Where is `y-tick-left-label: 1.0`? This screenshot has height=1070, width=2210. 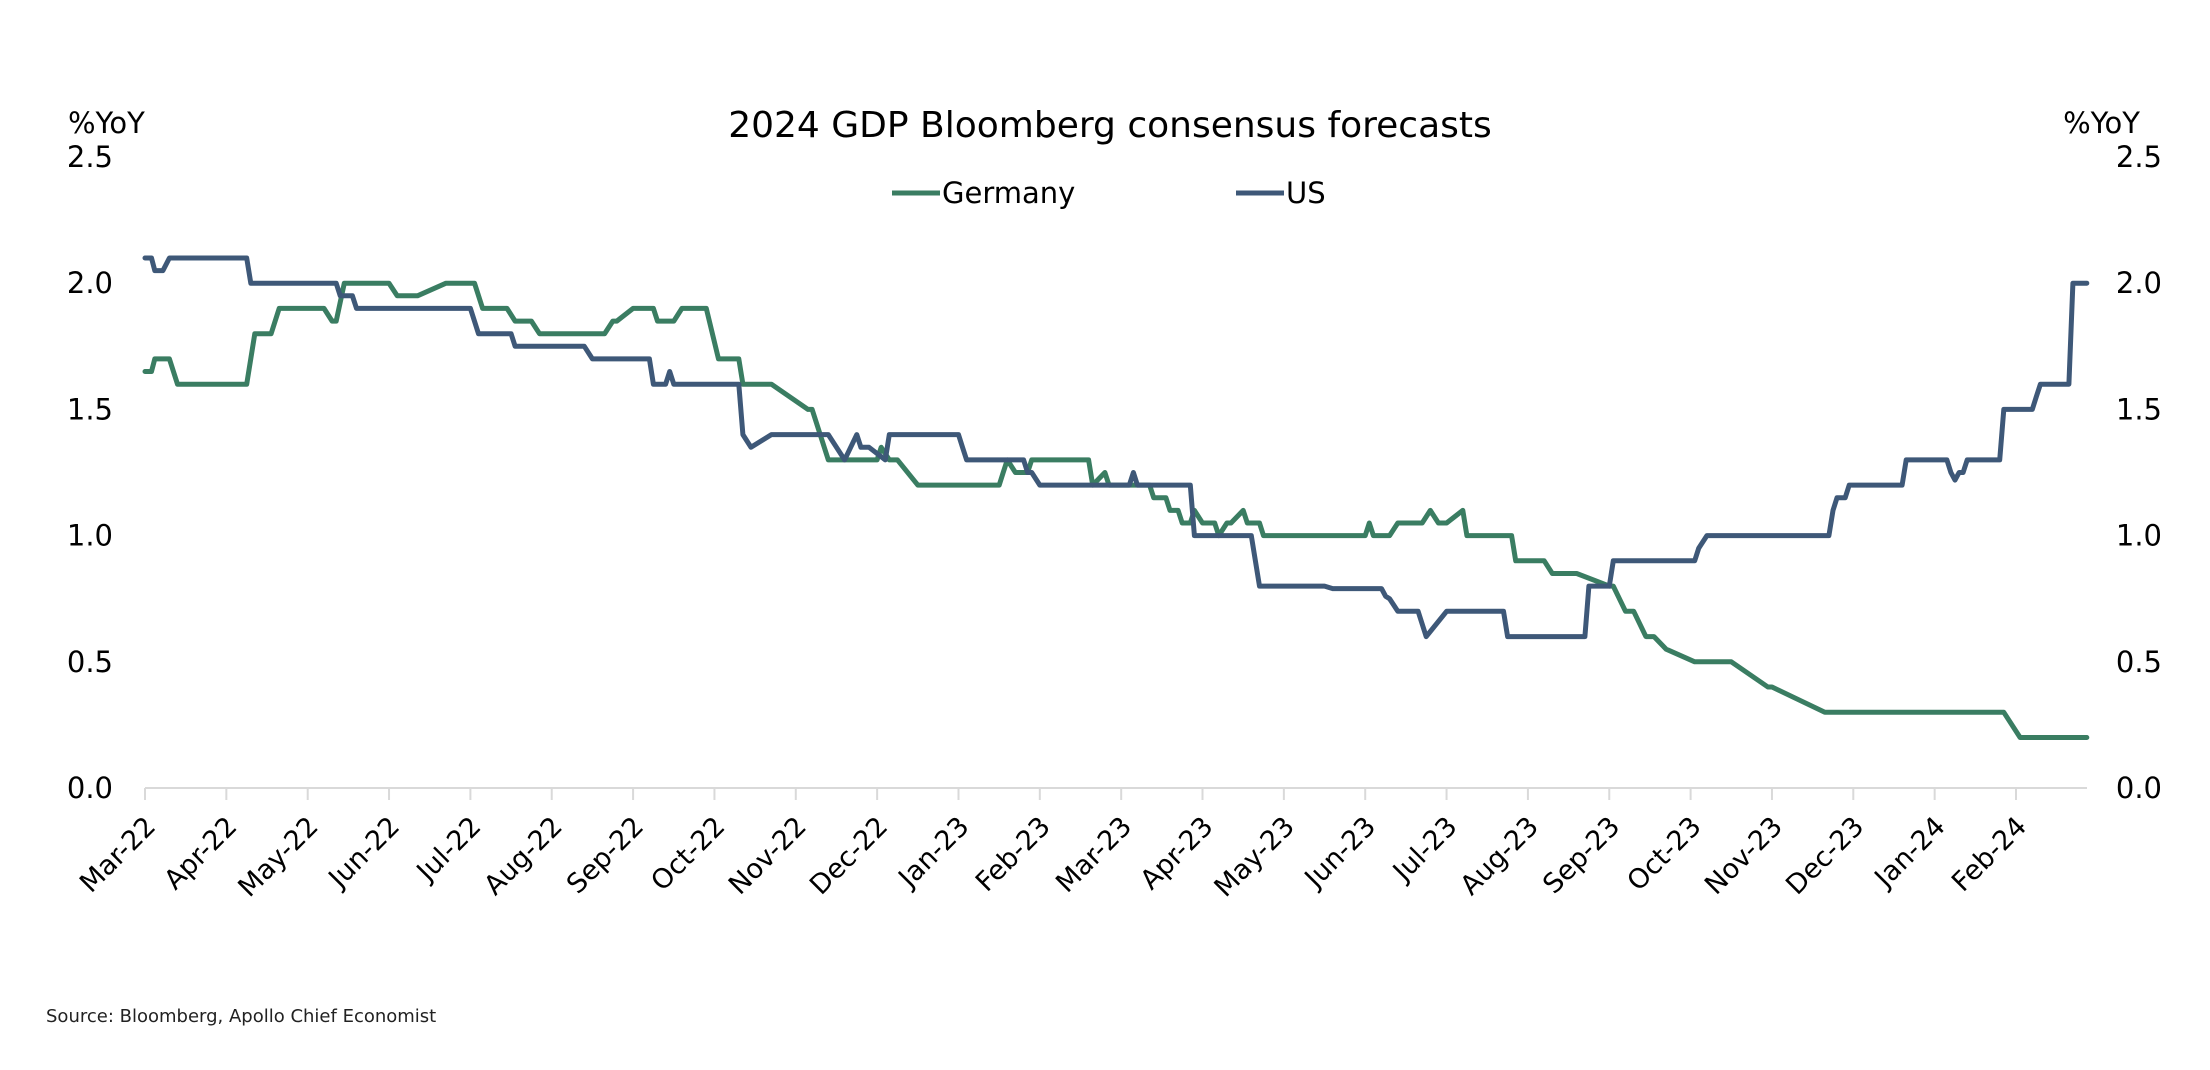 y-tick-left-label: 1.0 is located at coordinates (90, 536).